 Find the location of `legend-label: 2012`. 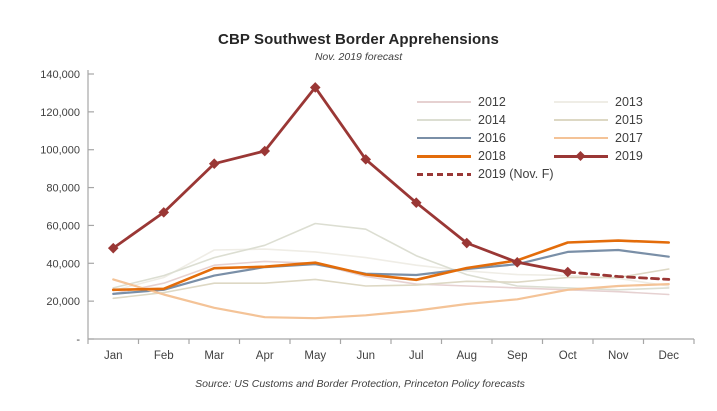

legend-label: 2012 is located at coordinates (492, 102).